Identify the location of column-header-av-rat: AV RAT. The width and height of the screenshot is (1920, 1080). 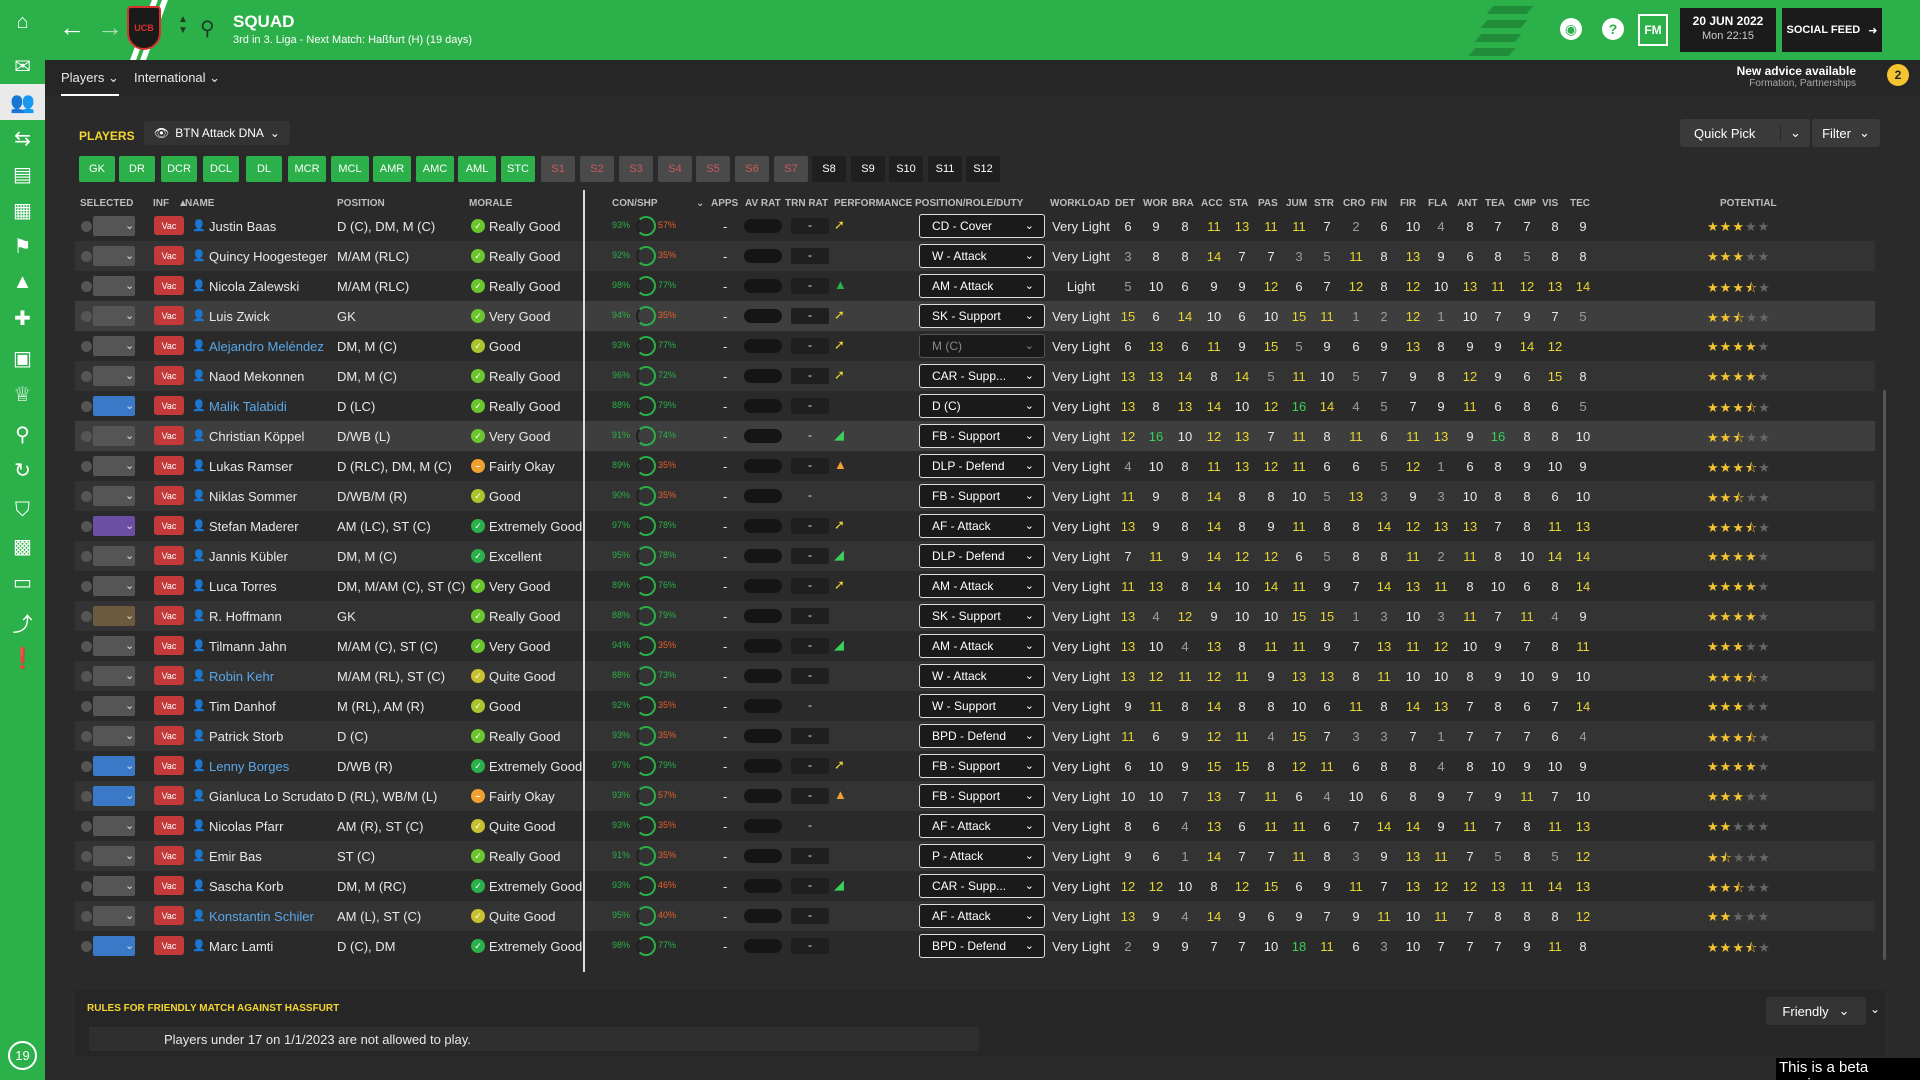
(763, 203).